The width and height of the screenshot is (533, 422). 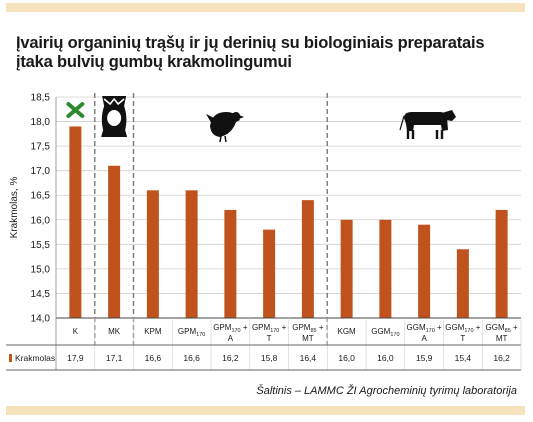 What do you see at coordinates (75, 358) in the screenshot?
I see `data-value-label: 17,9` at bounding box center [75, 358].